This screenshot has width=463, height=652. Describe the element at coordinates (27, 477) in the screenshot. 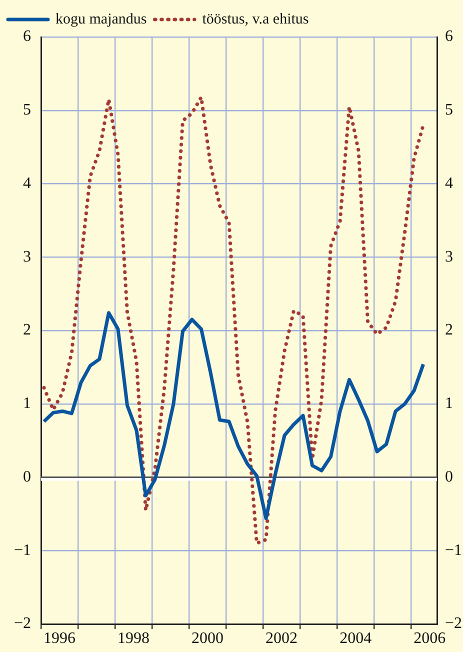

I see `y-tick-label: 0` at that location.